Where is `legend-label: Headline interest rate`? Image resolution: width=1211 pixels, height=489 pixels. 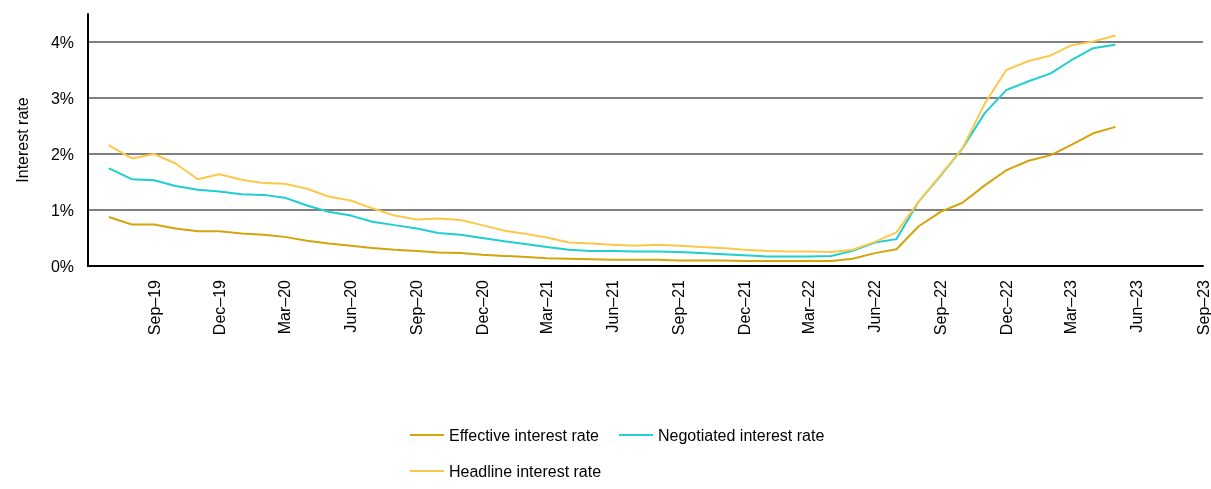
legend-label: Headline interest rate is located at coordinates (525, 471).